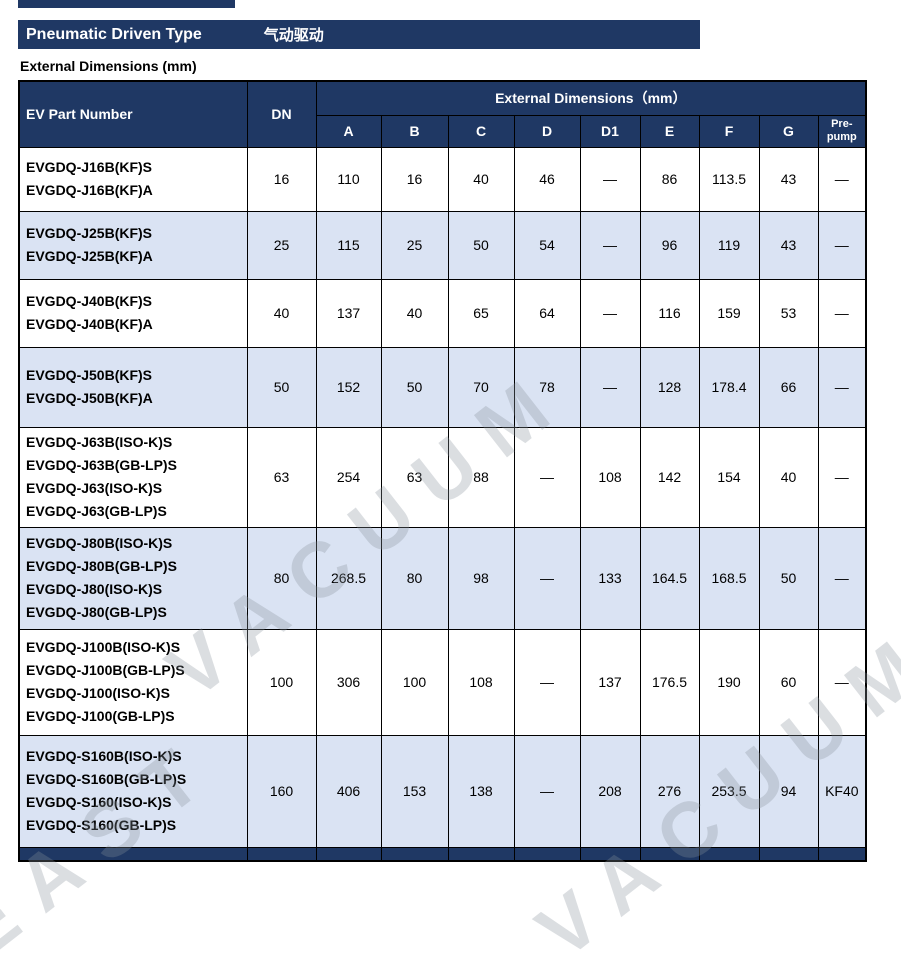  What do you see at coordinates (414, 477) in the screenshot?
I see `value-cell: 63` at bounding box center [414, 477].